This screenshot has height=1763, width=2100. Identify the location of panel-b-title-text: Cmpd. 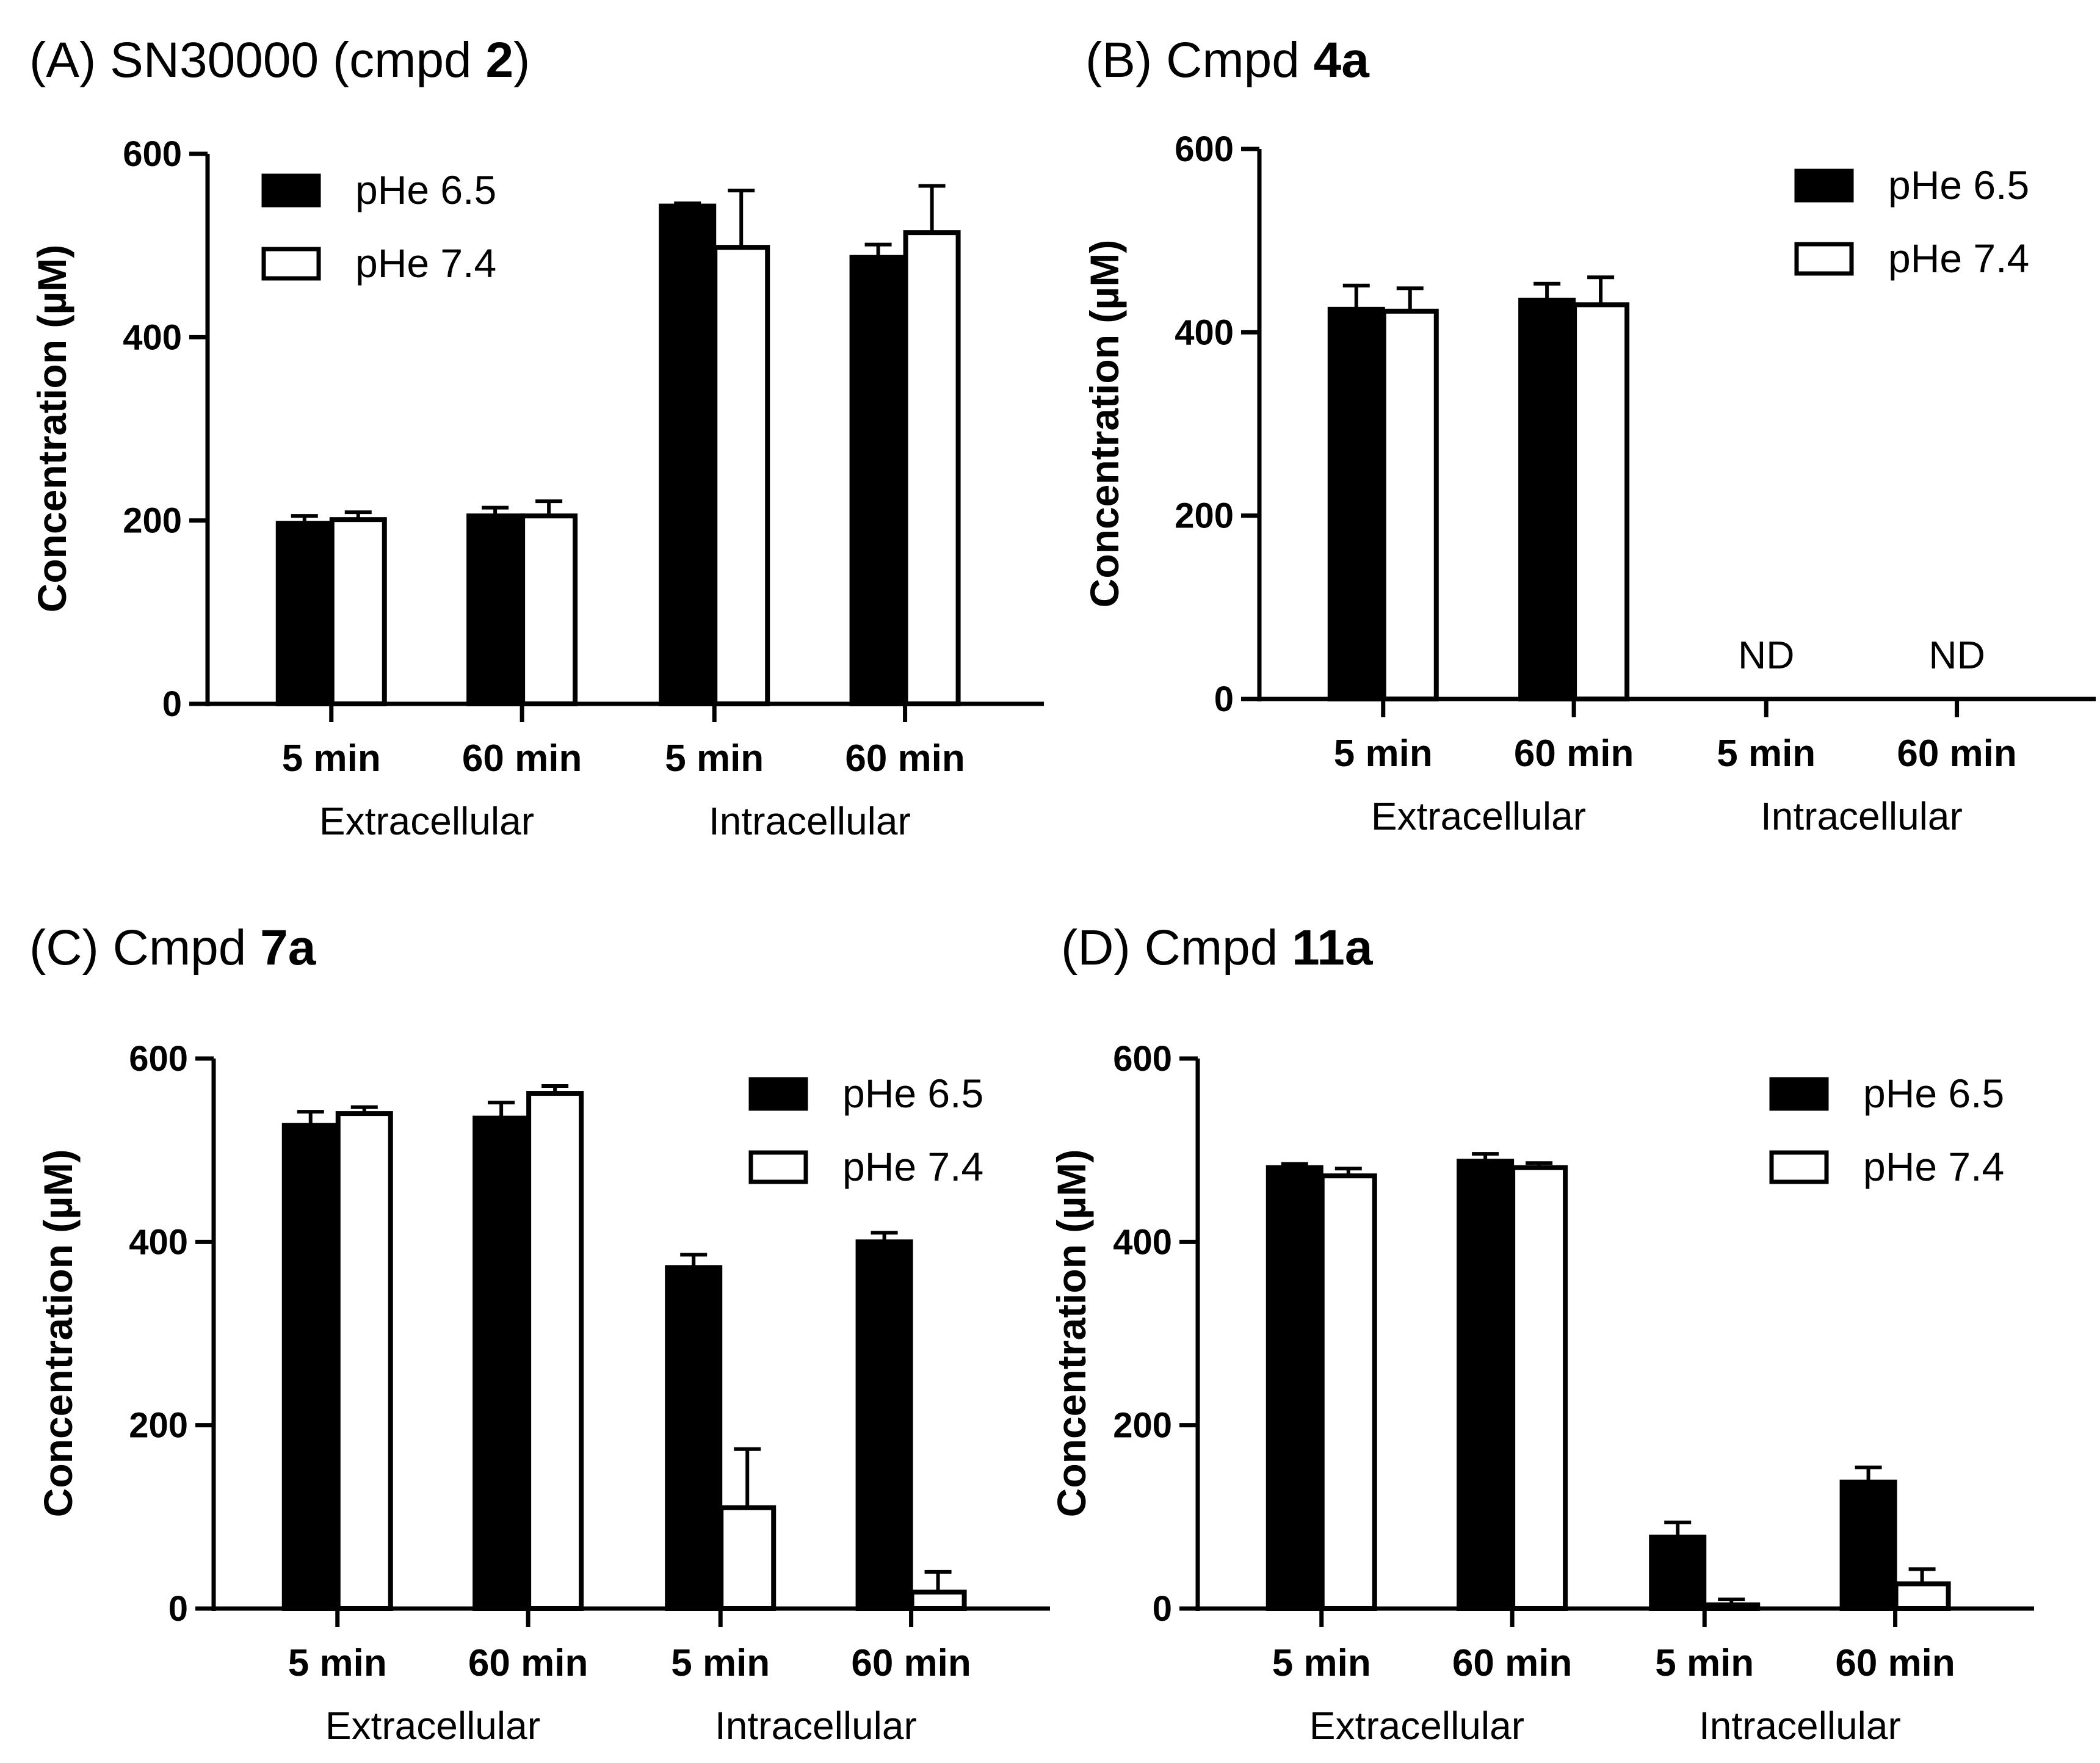
(1240, 60).